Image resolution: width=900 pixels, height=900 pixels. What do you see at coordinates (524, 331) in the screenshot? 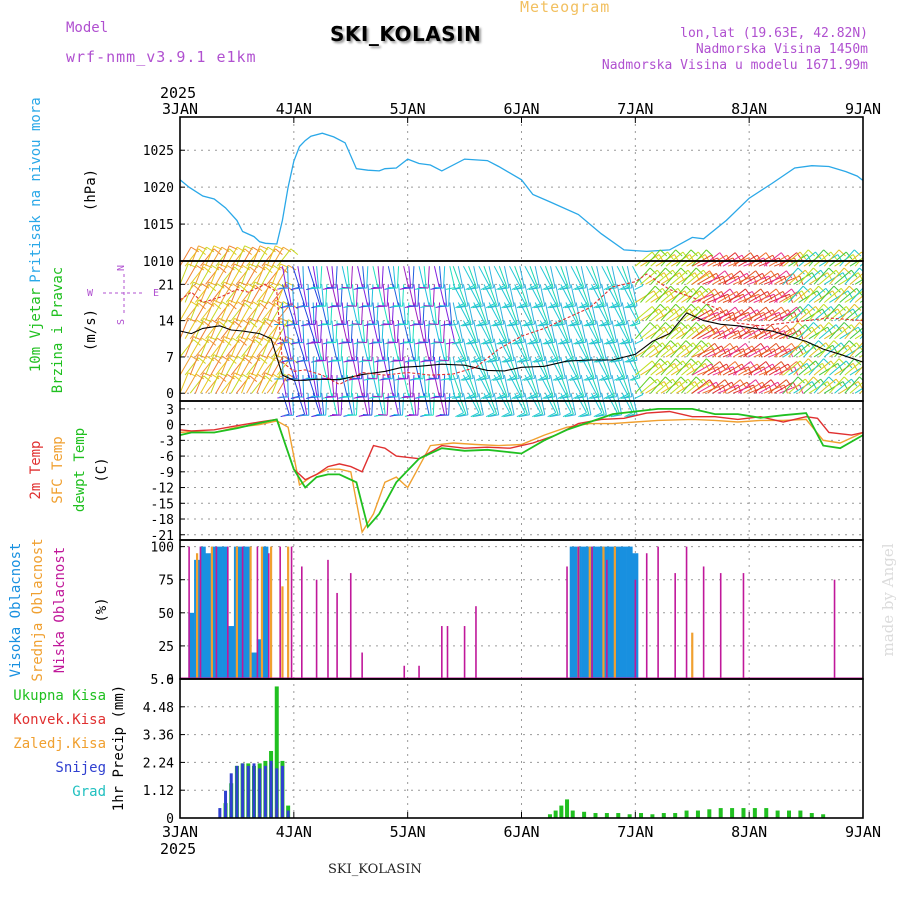
I see `wind-barbs` at bounding box center [524, 331].